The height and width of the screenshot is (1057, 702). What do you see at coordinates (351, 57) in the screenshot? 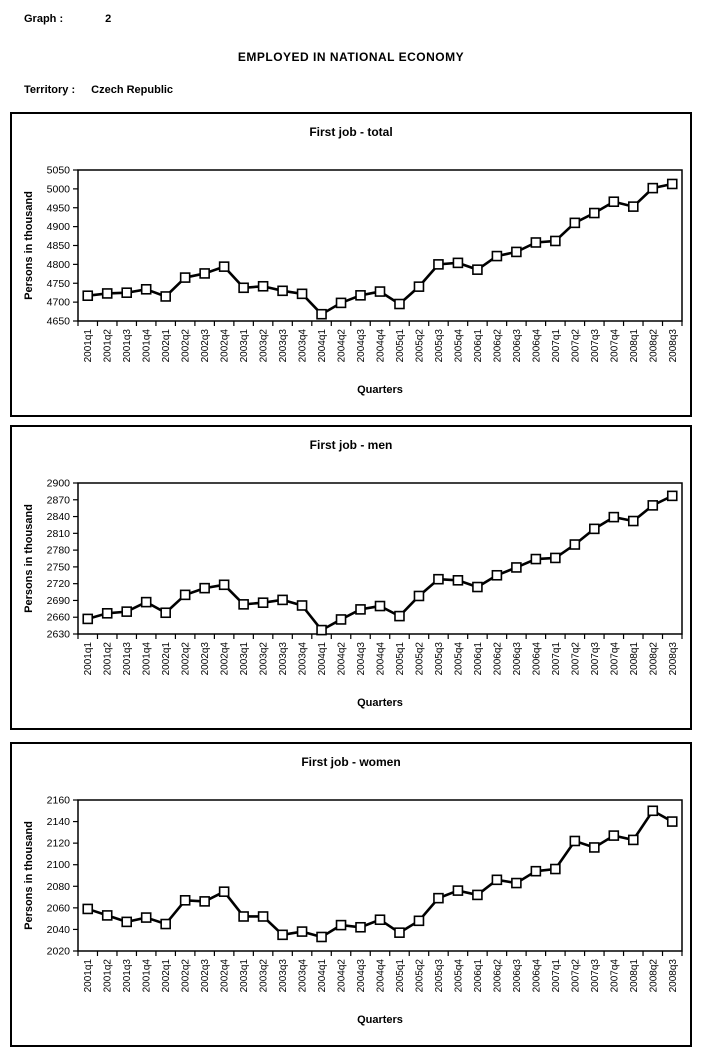
I see `page-title: EMPLOYED IN NATIONAL ECONOMY` at bounding box center [351, 57].